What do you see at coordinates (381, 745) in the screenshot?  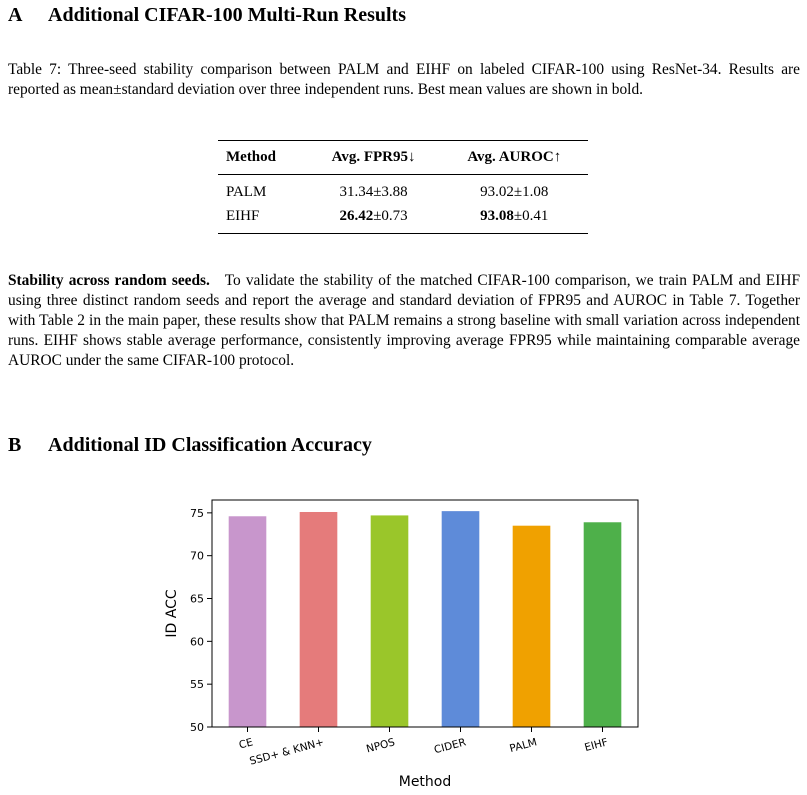 I see `x-tick-label: NPOS` at bounding box center [381, 745].